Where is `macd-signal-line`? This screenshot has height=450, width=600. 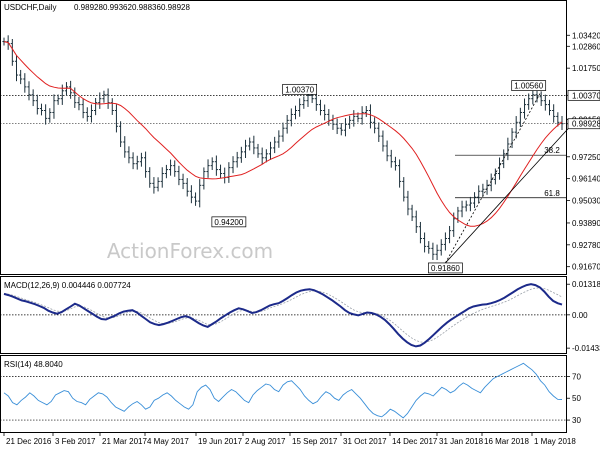 macd-signal-line is located at coordinates (283, 315).